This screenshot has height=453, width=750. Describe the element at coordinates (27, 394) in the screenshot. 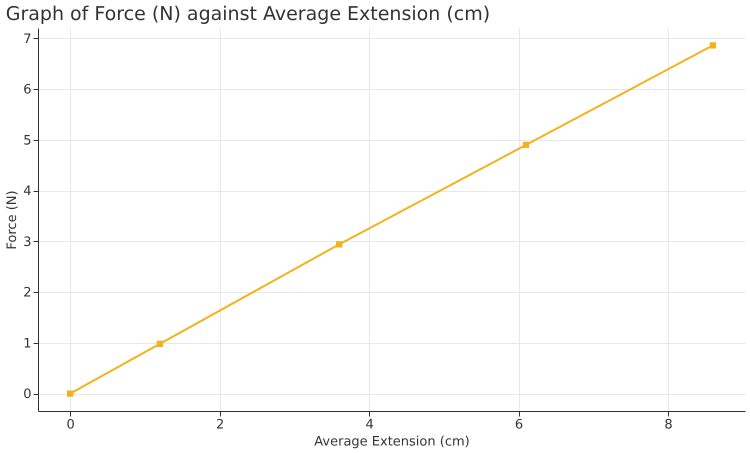

I see `y-tick-label: 0` at that location.